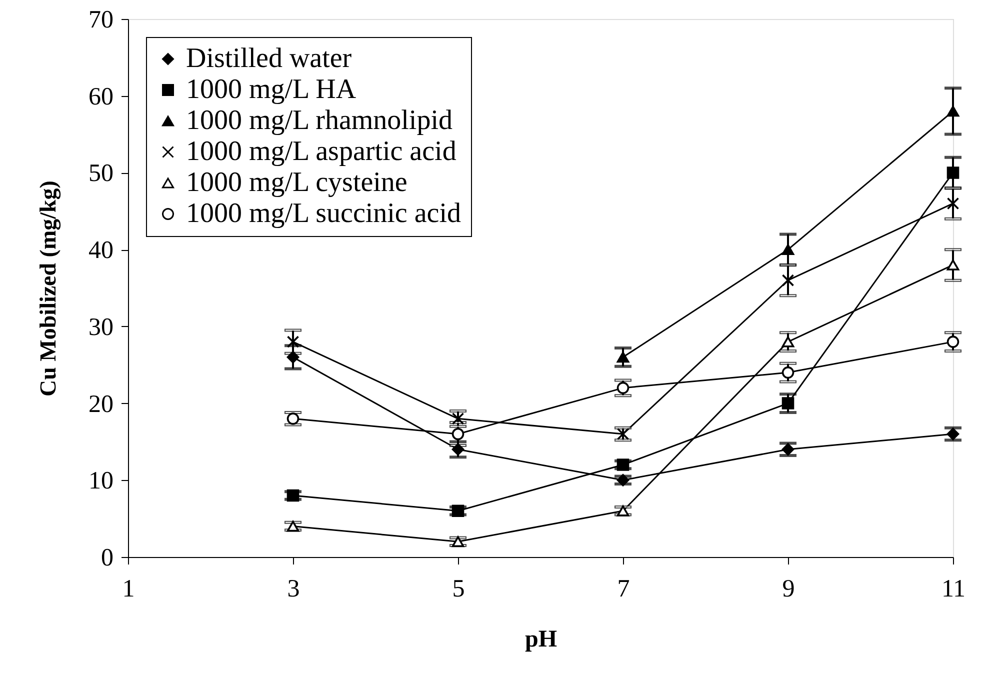 The height and width of the screenshot is (692, 987). I want to click on x-tick-label: 1, so click(128, 589).